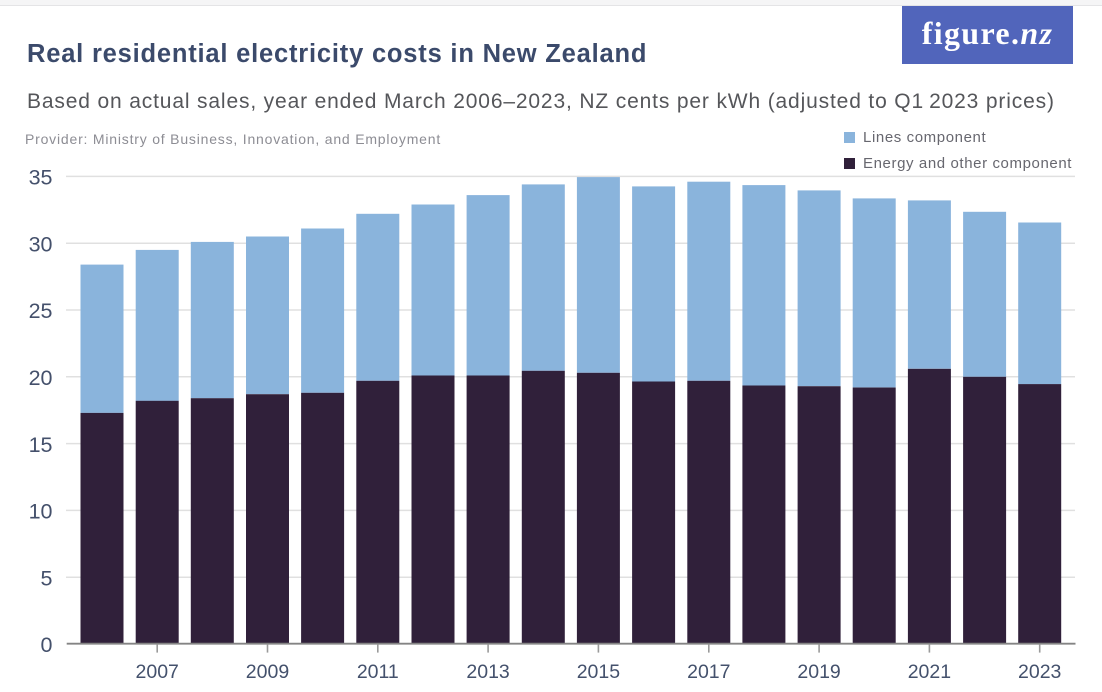 This screenshot has width=1102, height=692. What do you see at coordinates (487, 672) in the screenshot?
I see `svg-text: 2013` at bounding box center [487, 672].